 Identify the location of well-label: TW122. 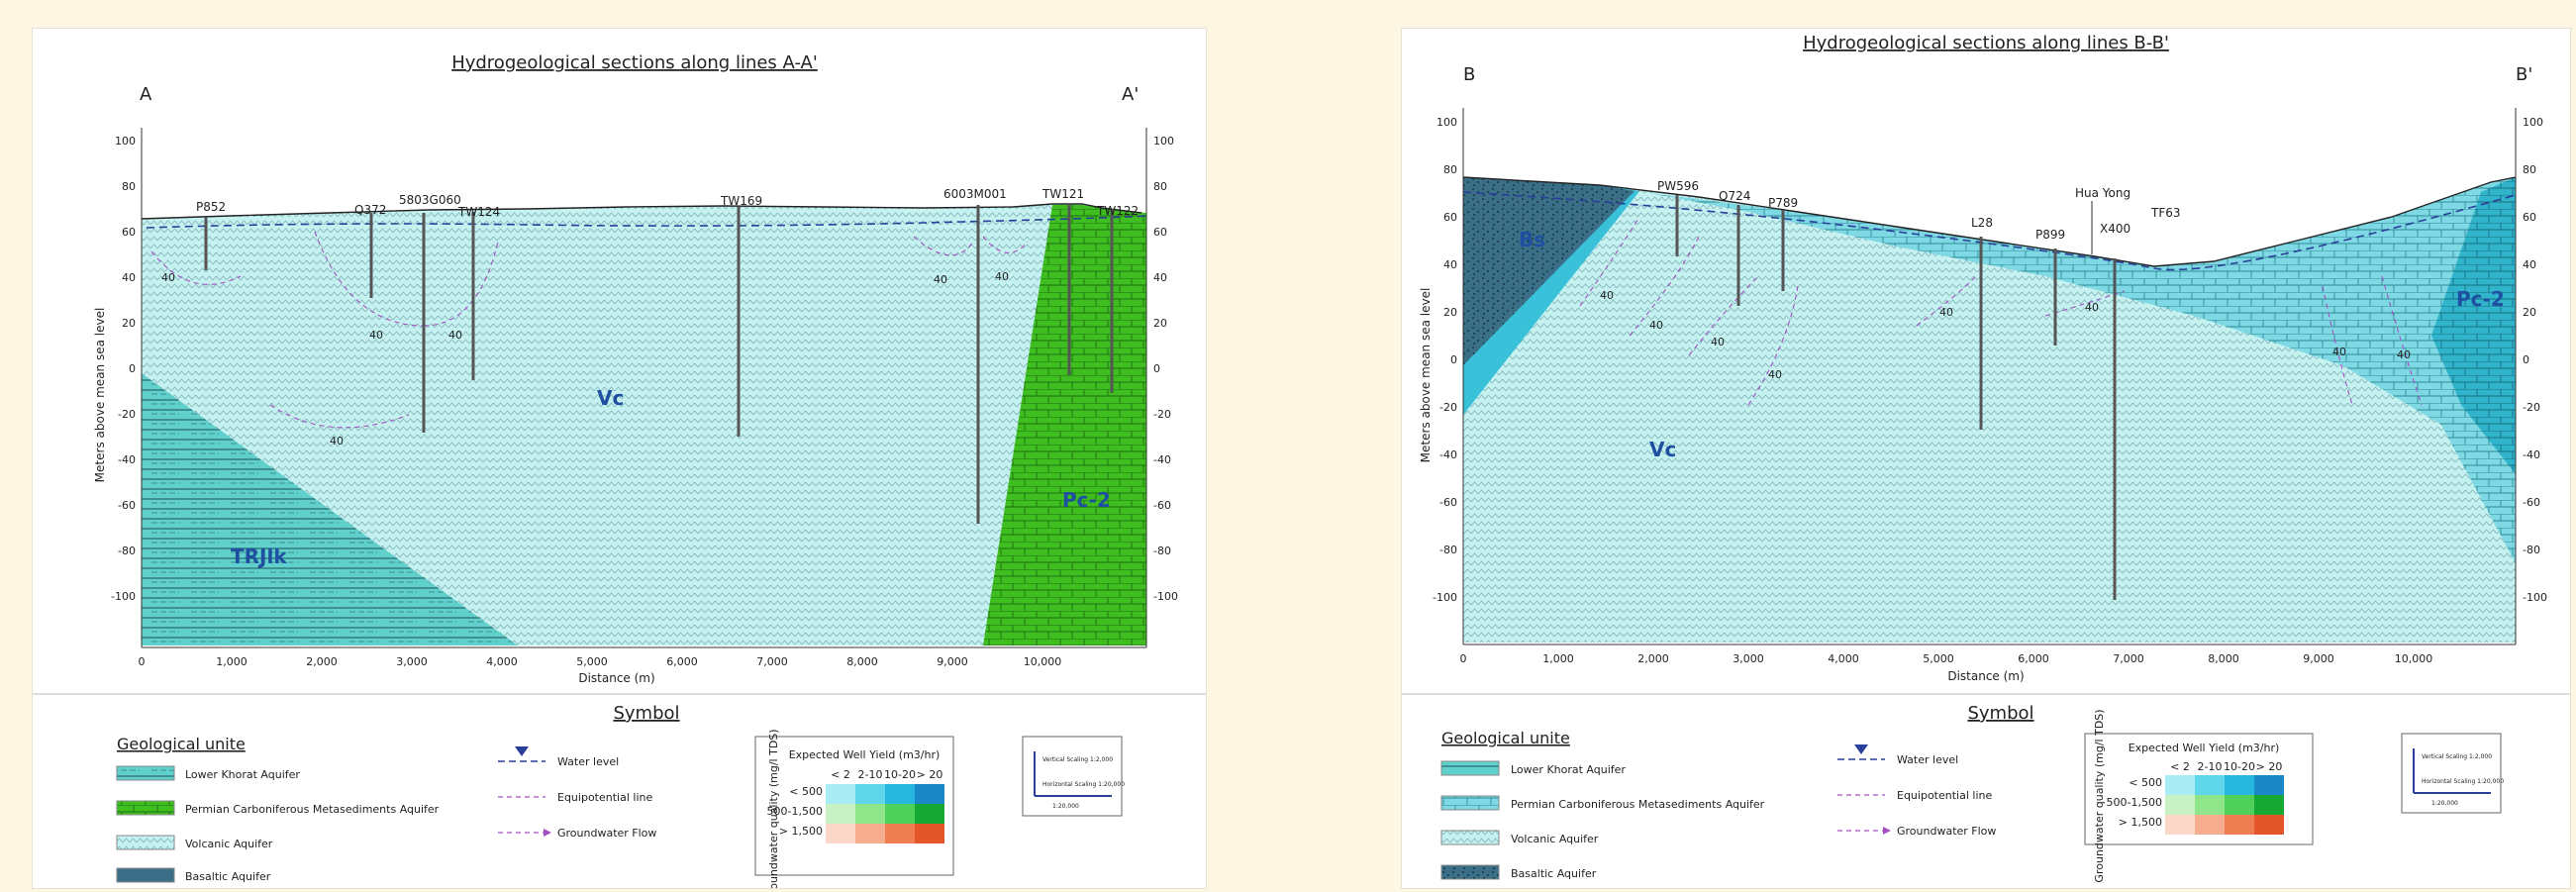
(1117, 211).